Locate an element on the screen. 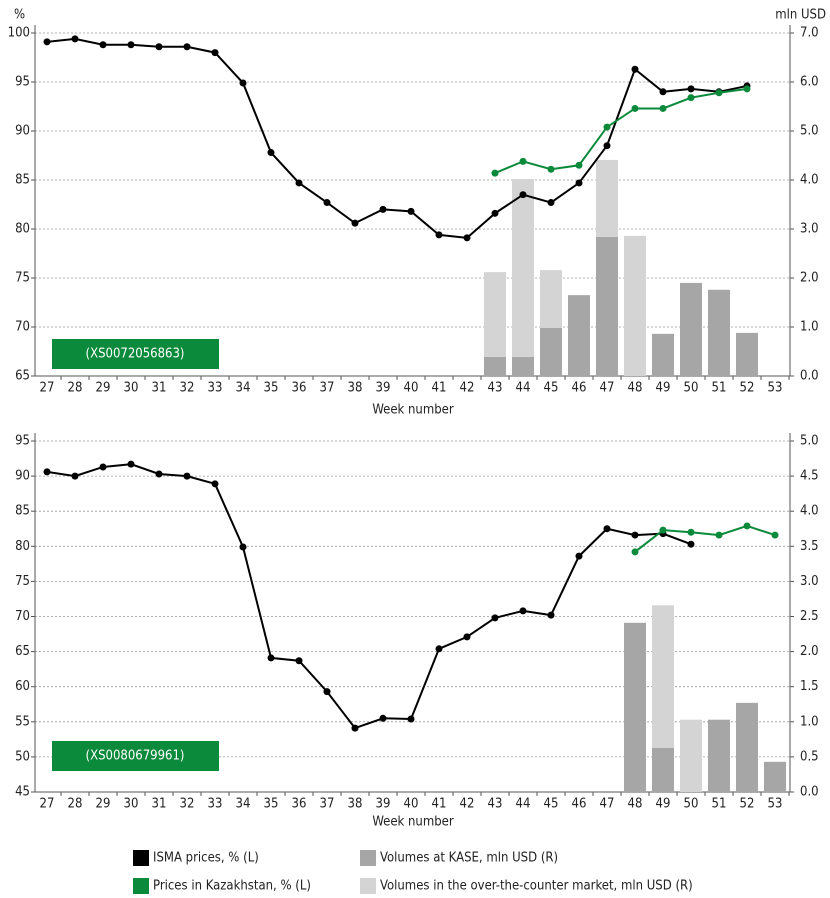 This screenshot has height=898, width=830. y-tick-label: 90 is located at coordinates (22, 131).